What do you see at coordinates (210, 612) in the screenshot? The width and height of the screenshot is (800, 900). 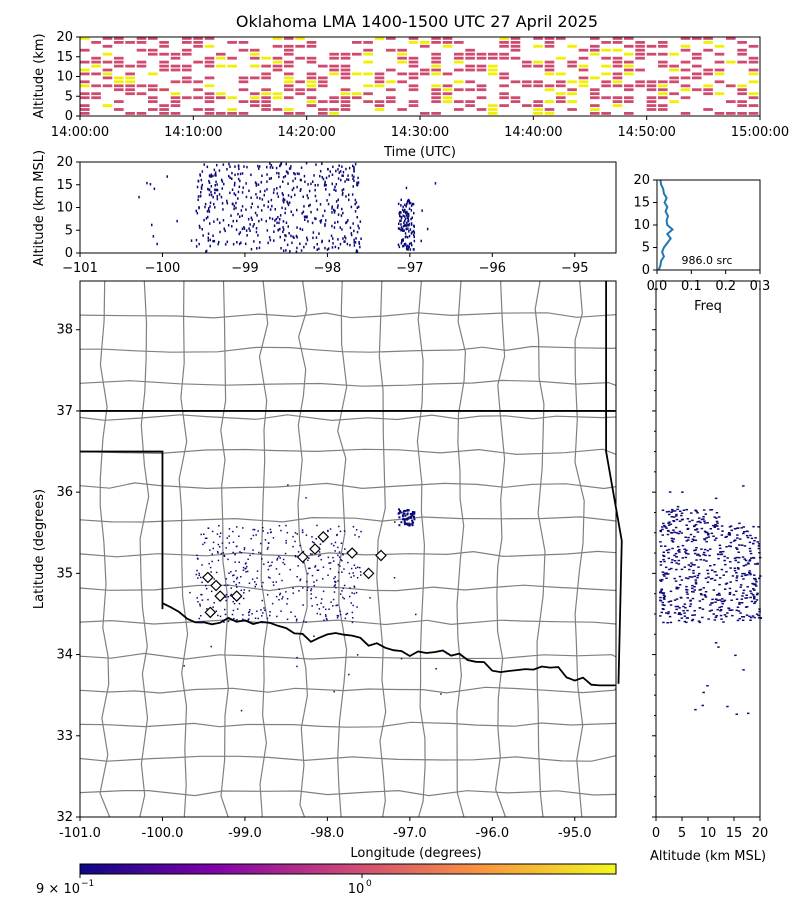 I see `lma-station-marker` at bounding box center [210, 612].